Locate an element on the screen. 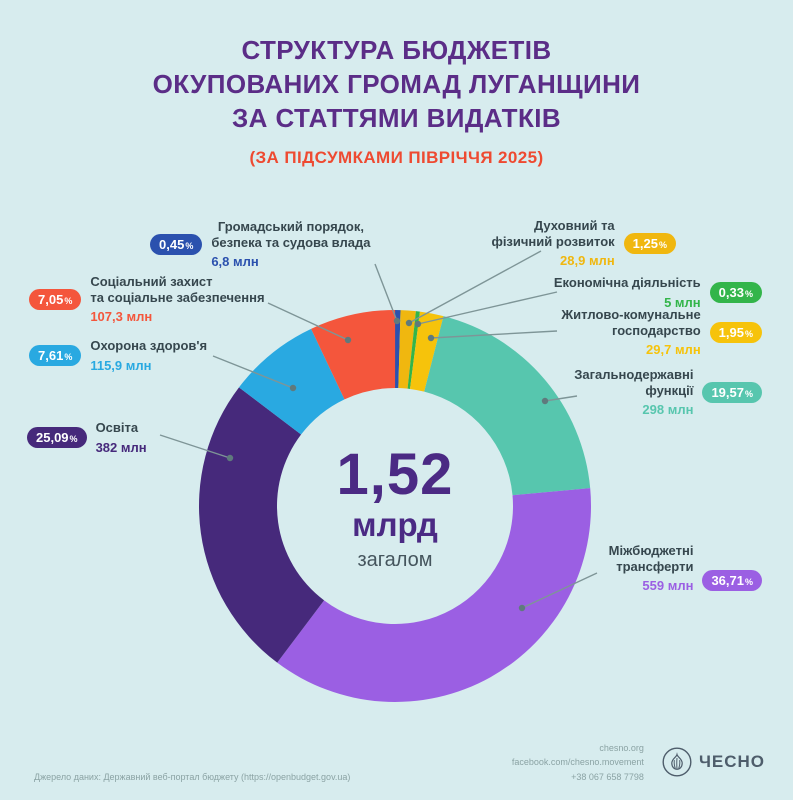 This screenshot has width=793, height=800. title-line-2: ОКУПОВАНИХ ГРОМАД ЛУГАНЩИНИ is located at coordinates (396, 83).